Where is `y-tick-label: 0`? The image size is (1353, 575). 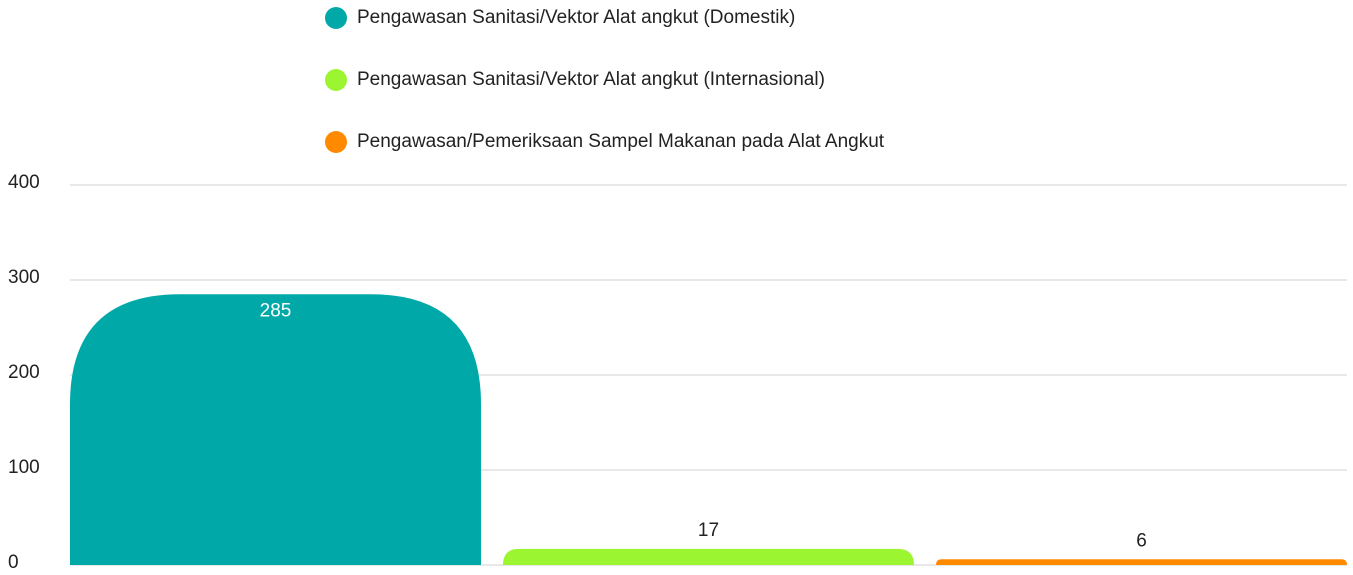 y-tick-label: 0 is located at coordinates (13, 562).